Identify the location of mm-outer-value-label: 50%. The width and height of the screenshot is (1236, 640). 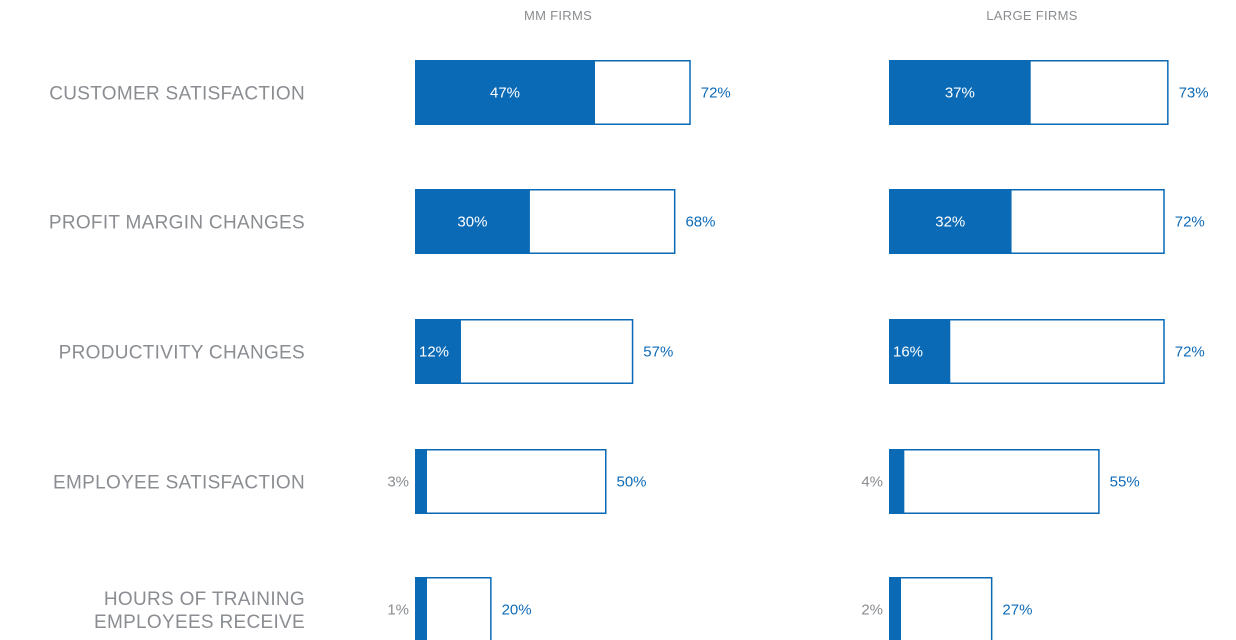
(632, 482).